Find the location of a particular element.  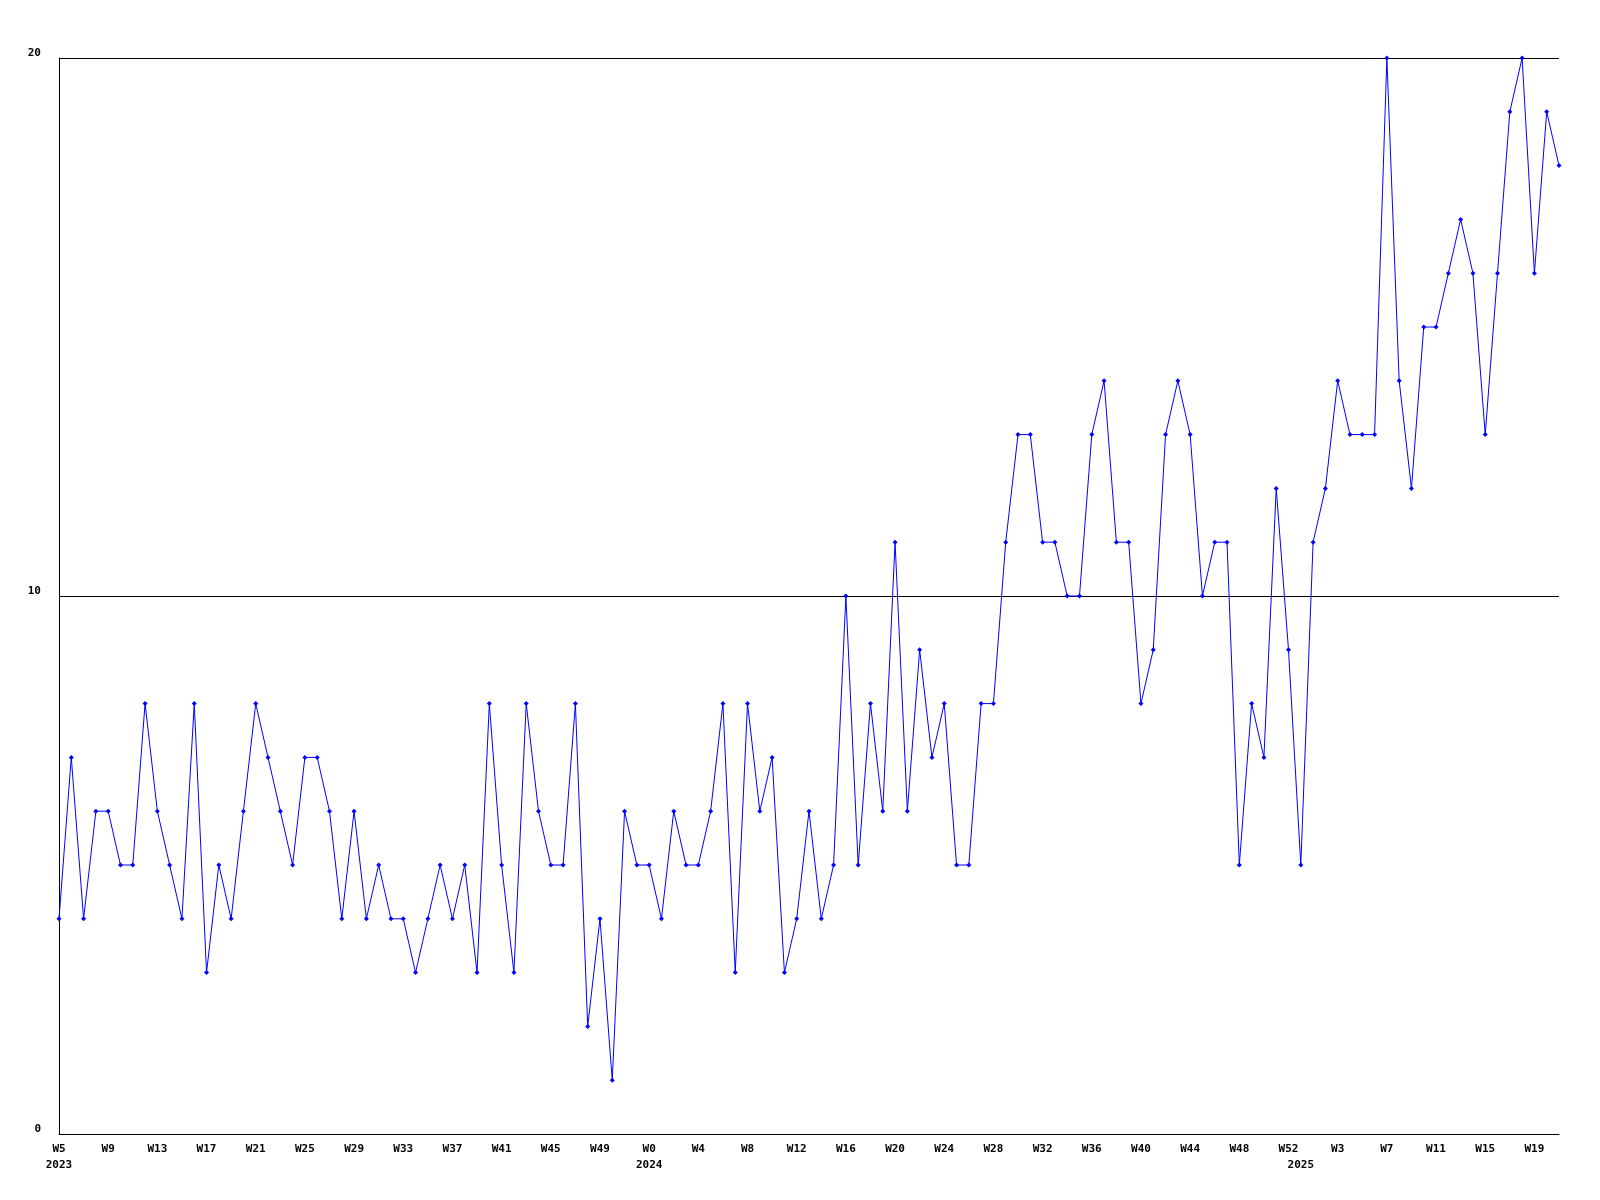

x-tick-label: W52 is located at coordinates (1288, 1148).